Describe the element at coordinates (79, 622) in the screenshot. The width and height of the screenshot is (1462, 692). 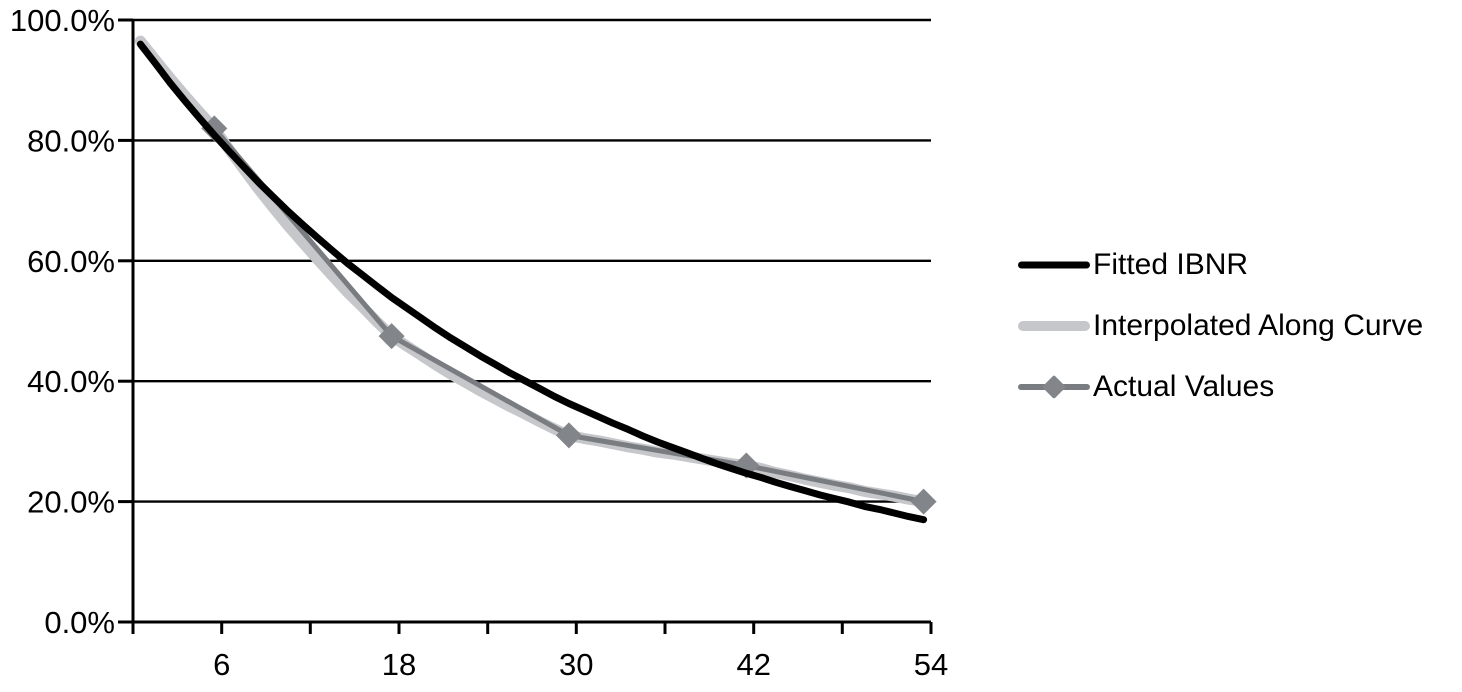
I see `y-axis-label: 0.0%` at that location.